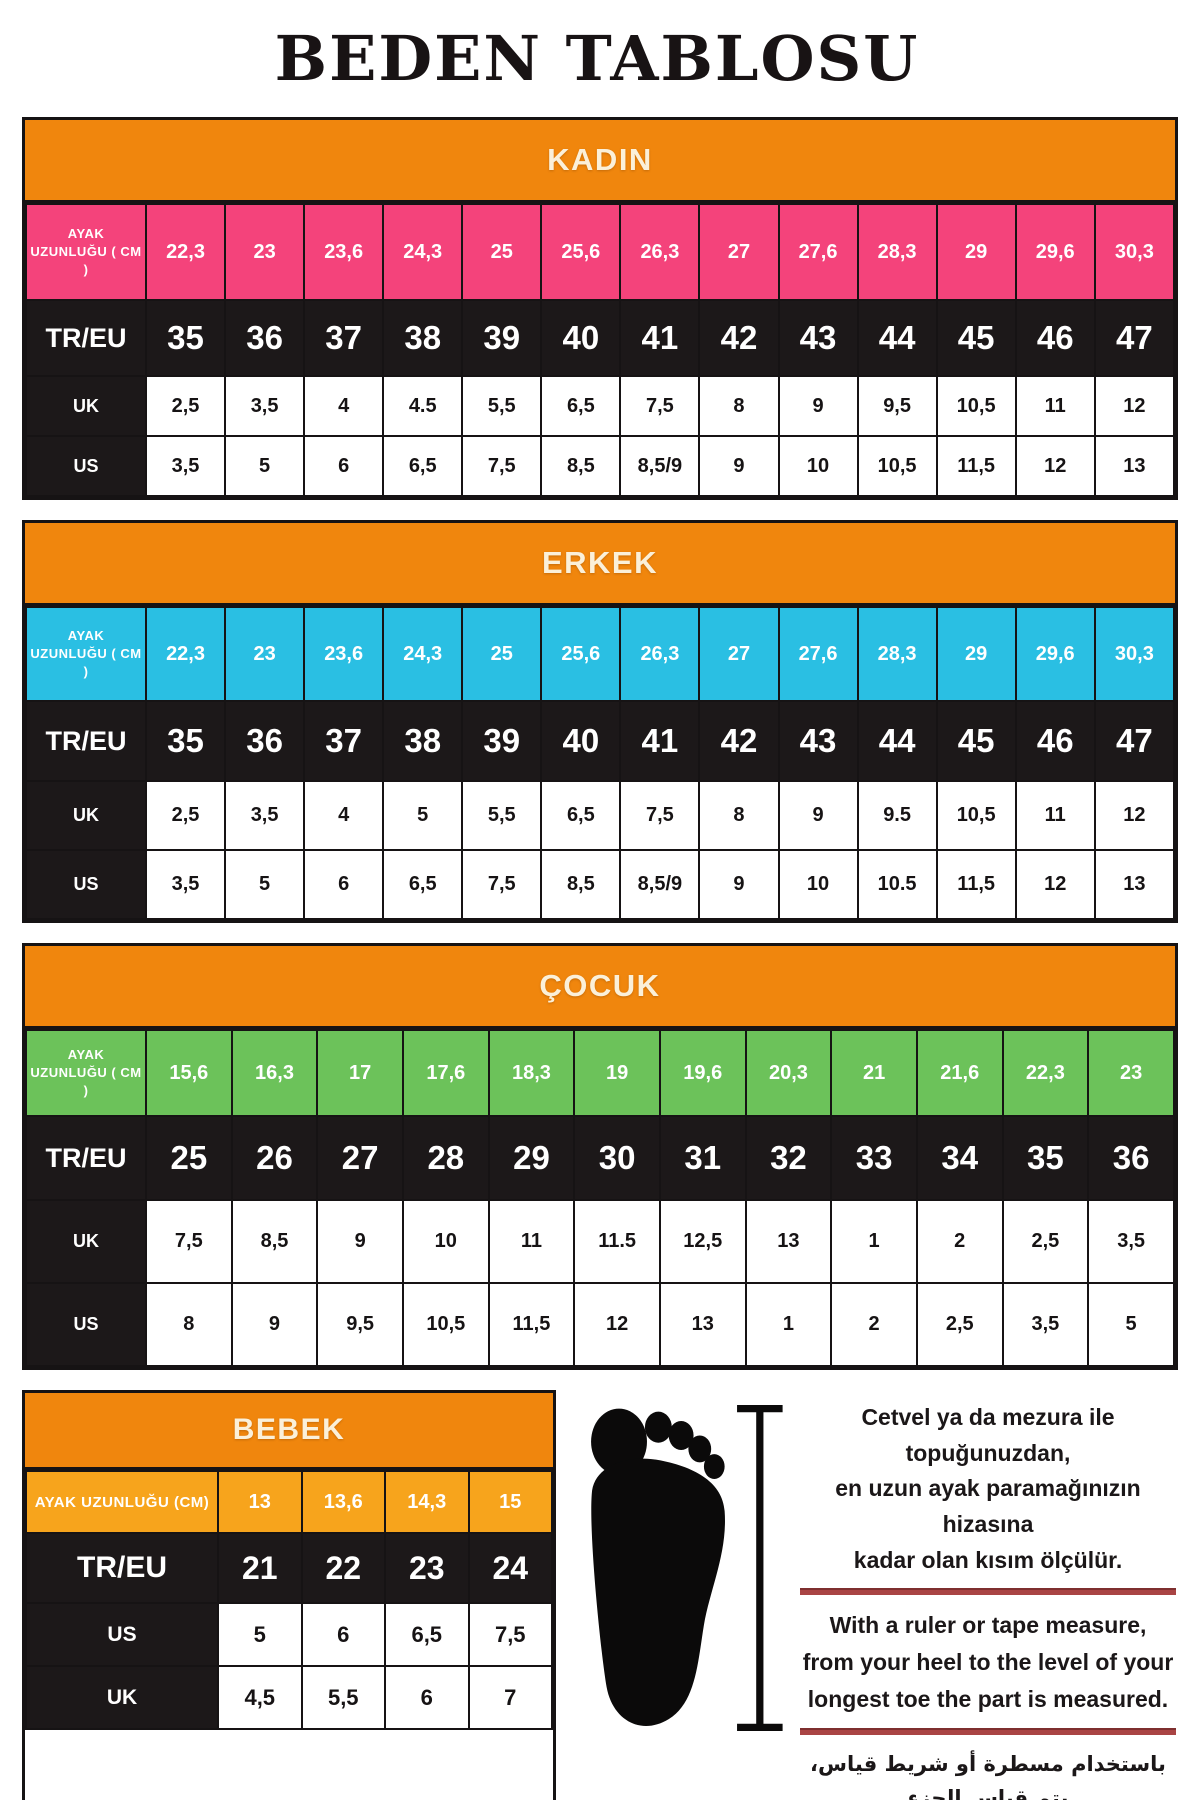  Describe the element at coordinates (660, 741) in the screenshot. I see `size-cell: 41` at that location.